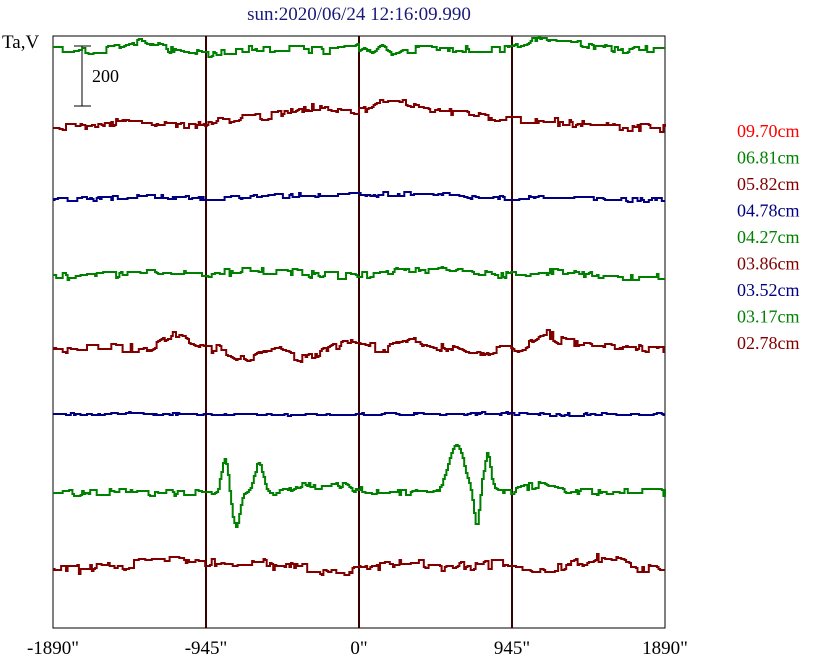 The height and width of the screenshot is (662, 813). I want to click on series-line-04.78cm, so click(359, 197).